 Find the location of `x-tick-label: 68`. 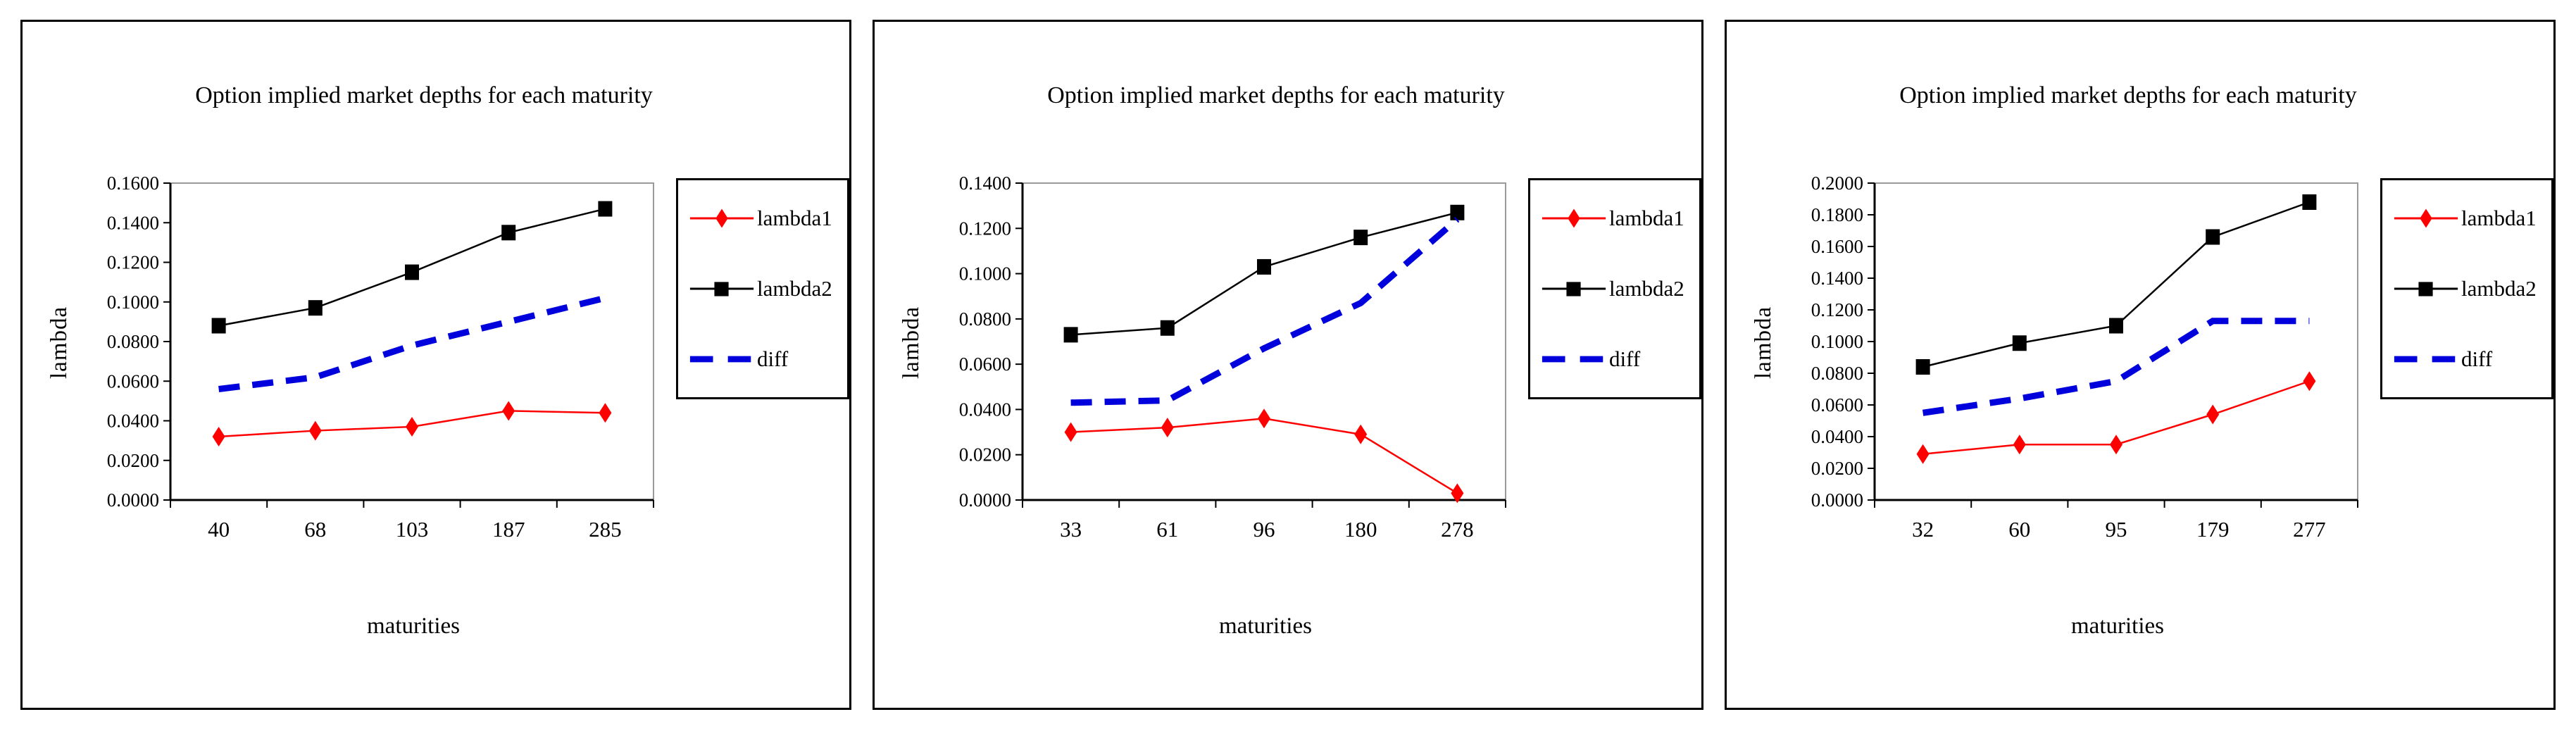

x-tick-label: 68 is located at coordinates (315, 529).